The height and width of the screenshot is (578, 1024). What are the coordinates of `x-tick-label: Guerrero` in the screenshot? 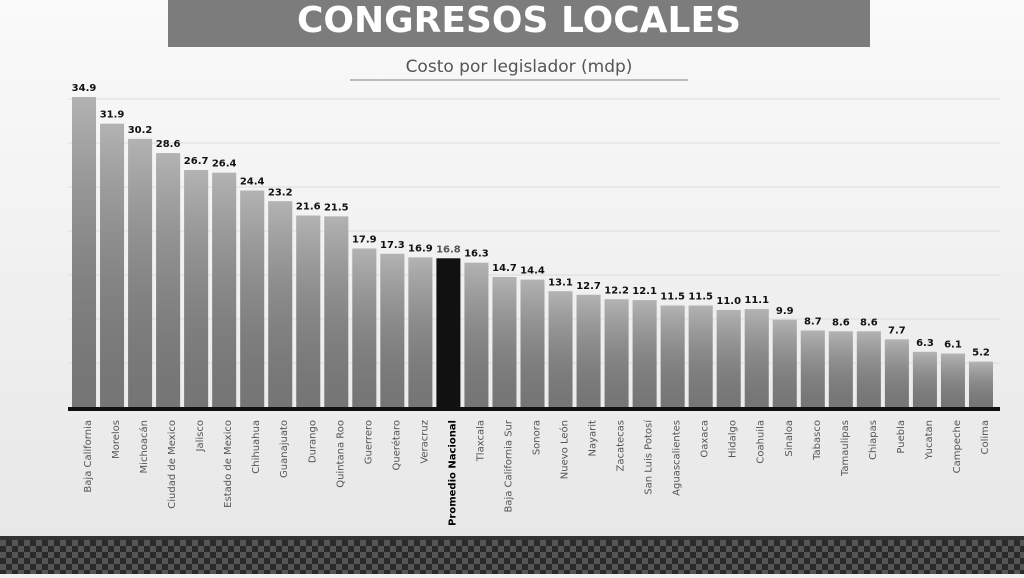 It's located at (368, 442).